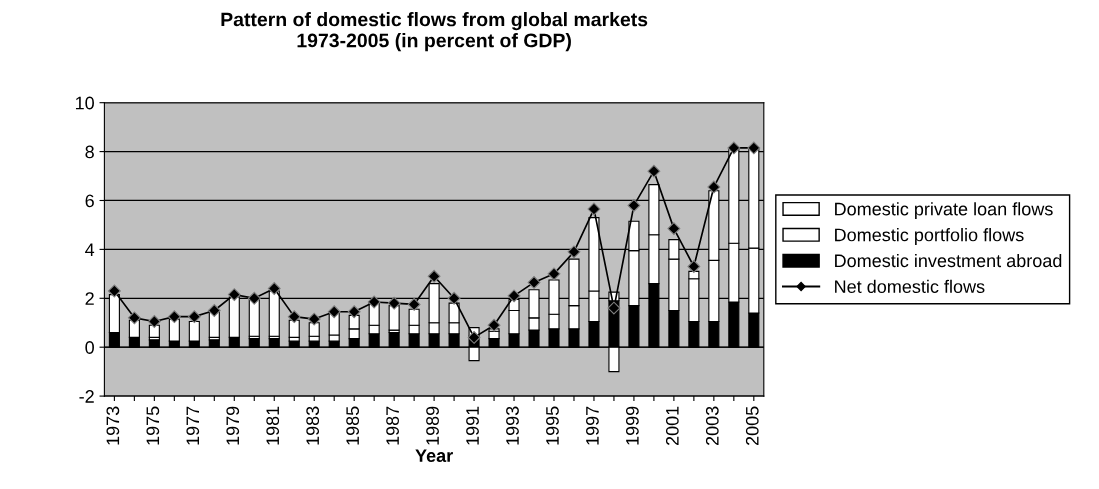  What do you see at coordinates (752, 426) in the screenshot?
I see `x-tick-label: 2005` at bounding box center [752, 426].